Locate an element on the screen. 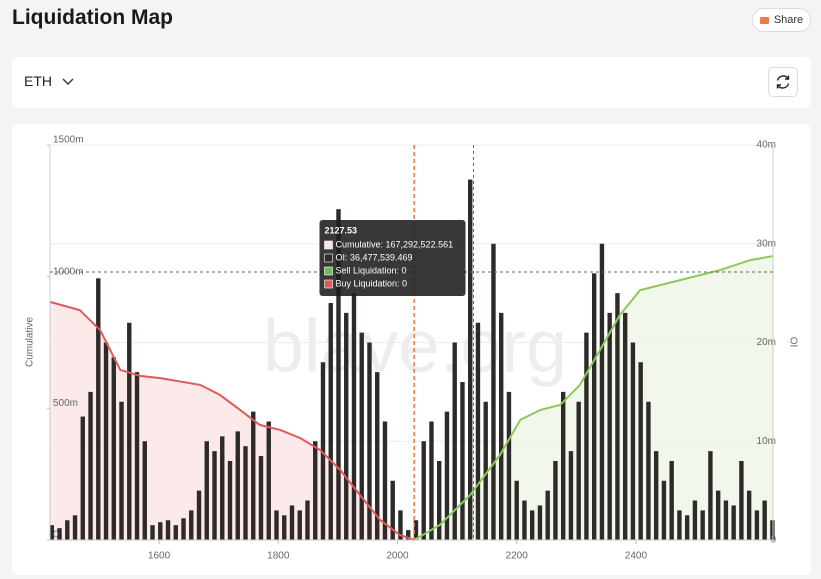  symbol-select: ETH is located at coordinates (49, 81).